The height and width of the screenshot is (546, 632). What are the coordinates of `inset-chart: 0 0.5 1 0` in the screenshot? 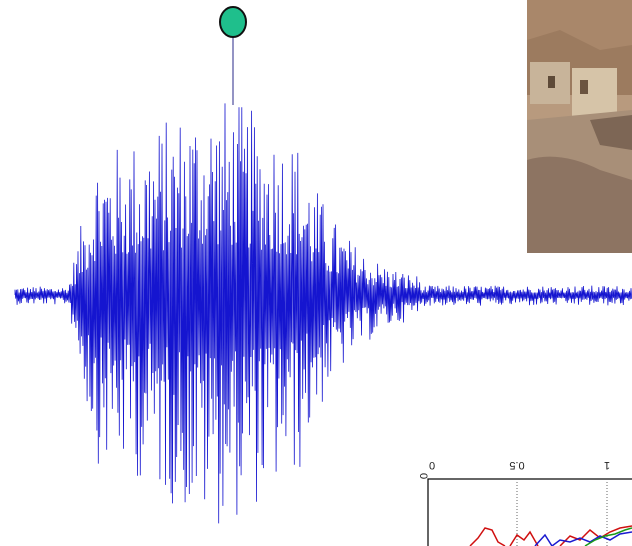 It's located at (524, 502).